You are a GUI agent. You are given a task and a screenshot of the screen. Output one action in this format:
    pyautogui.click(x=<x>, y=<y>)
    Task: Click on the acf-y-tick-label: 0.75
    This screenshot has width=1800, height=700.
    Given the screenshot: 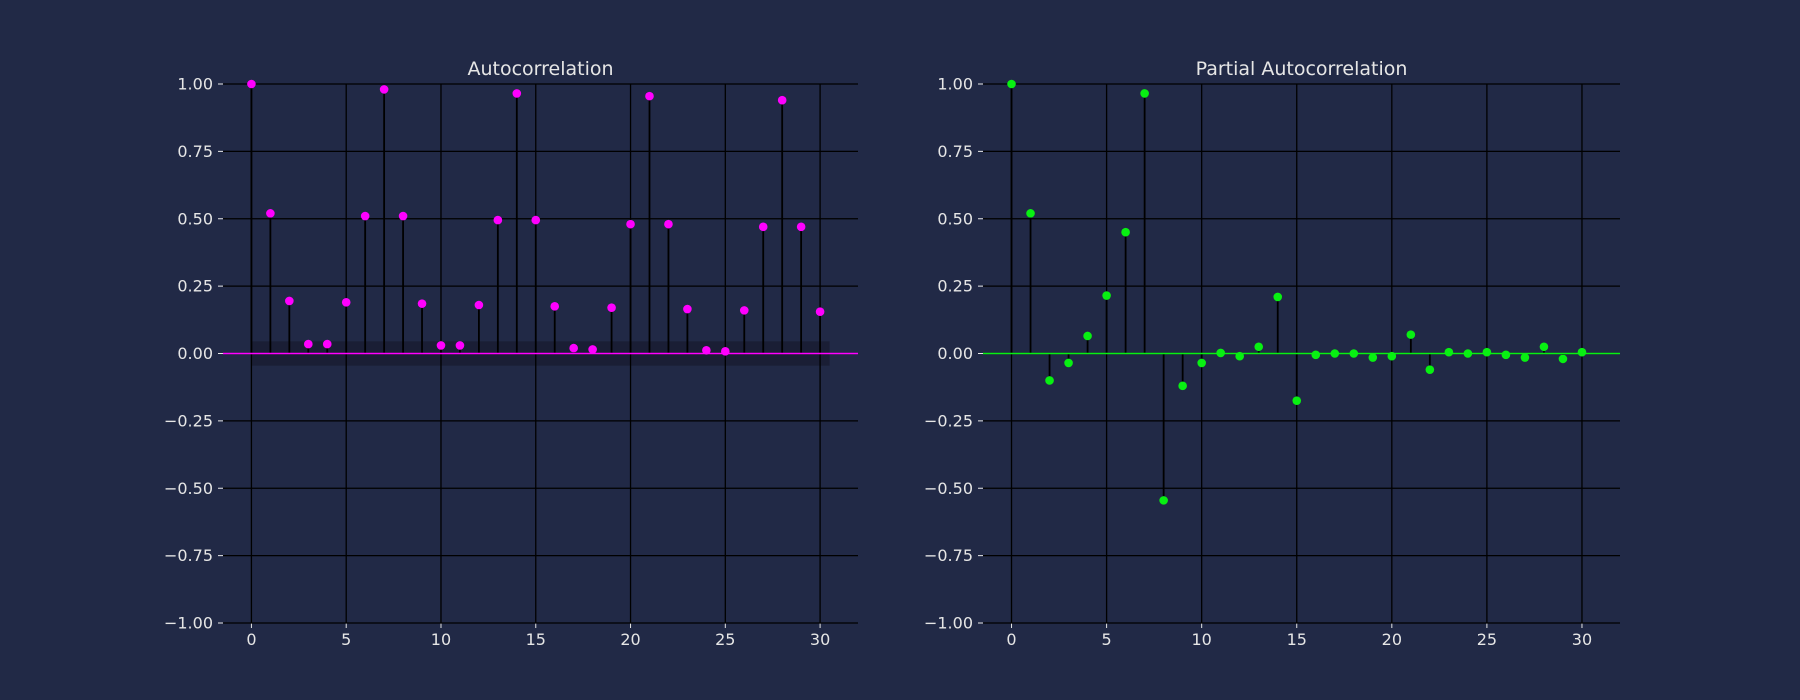 What is the action you would take?
    pyautogui.click(x=195, y=151)
    